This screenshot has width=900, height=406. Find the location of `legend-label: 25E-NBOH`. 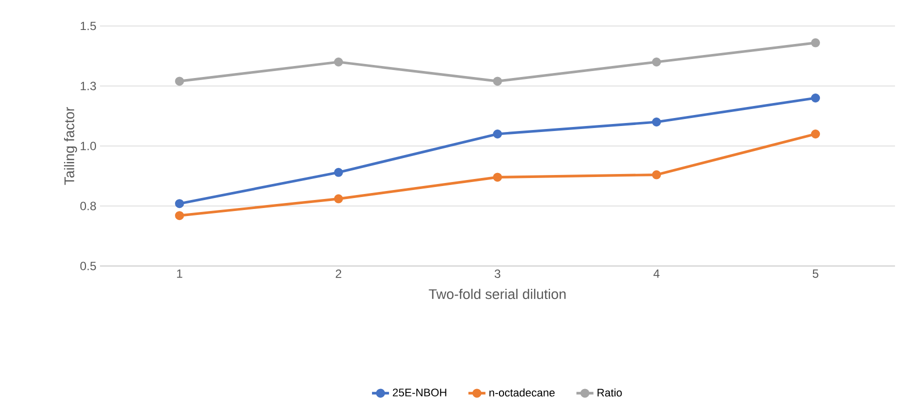

legend-label: 25E-NBOH is located at coordinates (419, 392).